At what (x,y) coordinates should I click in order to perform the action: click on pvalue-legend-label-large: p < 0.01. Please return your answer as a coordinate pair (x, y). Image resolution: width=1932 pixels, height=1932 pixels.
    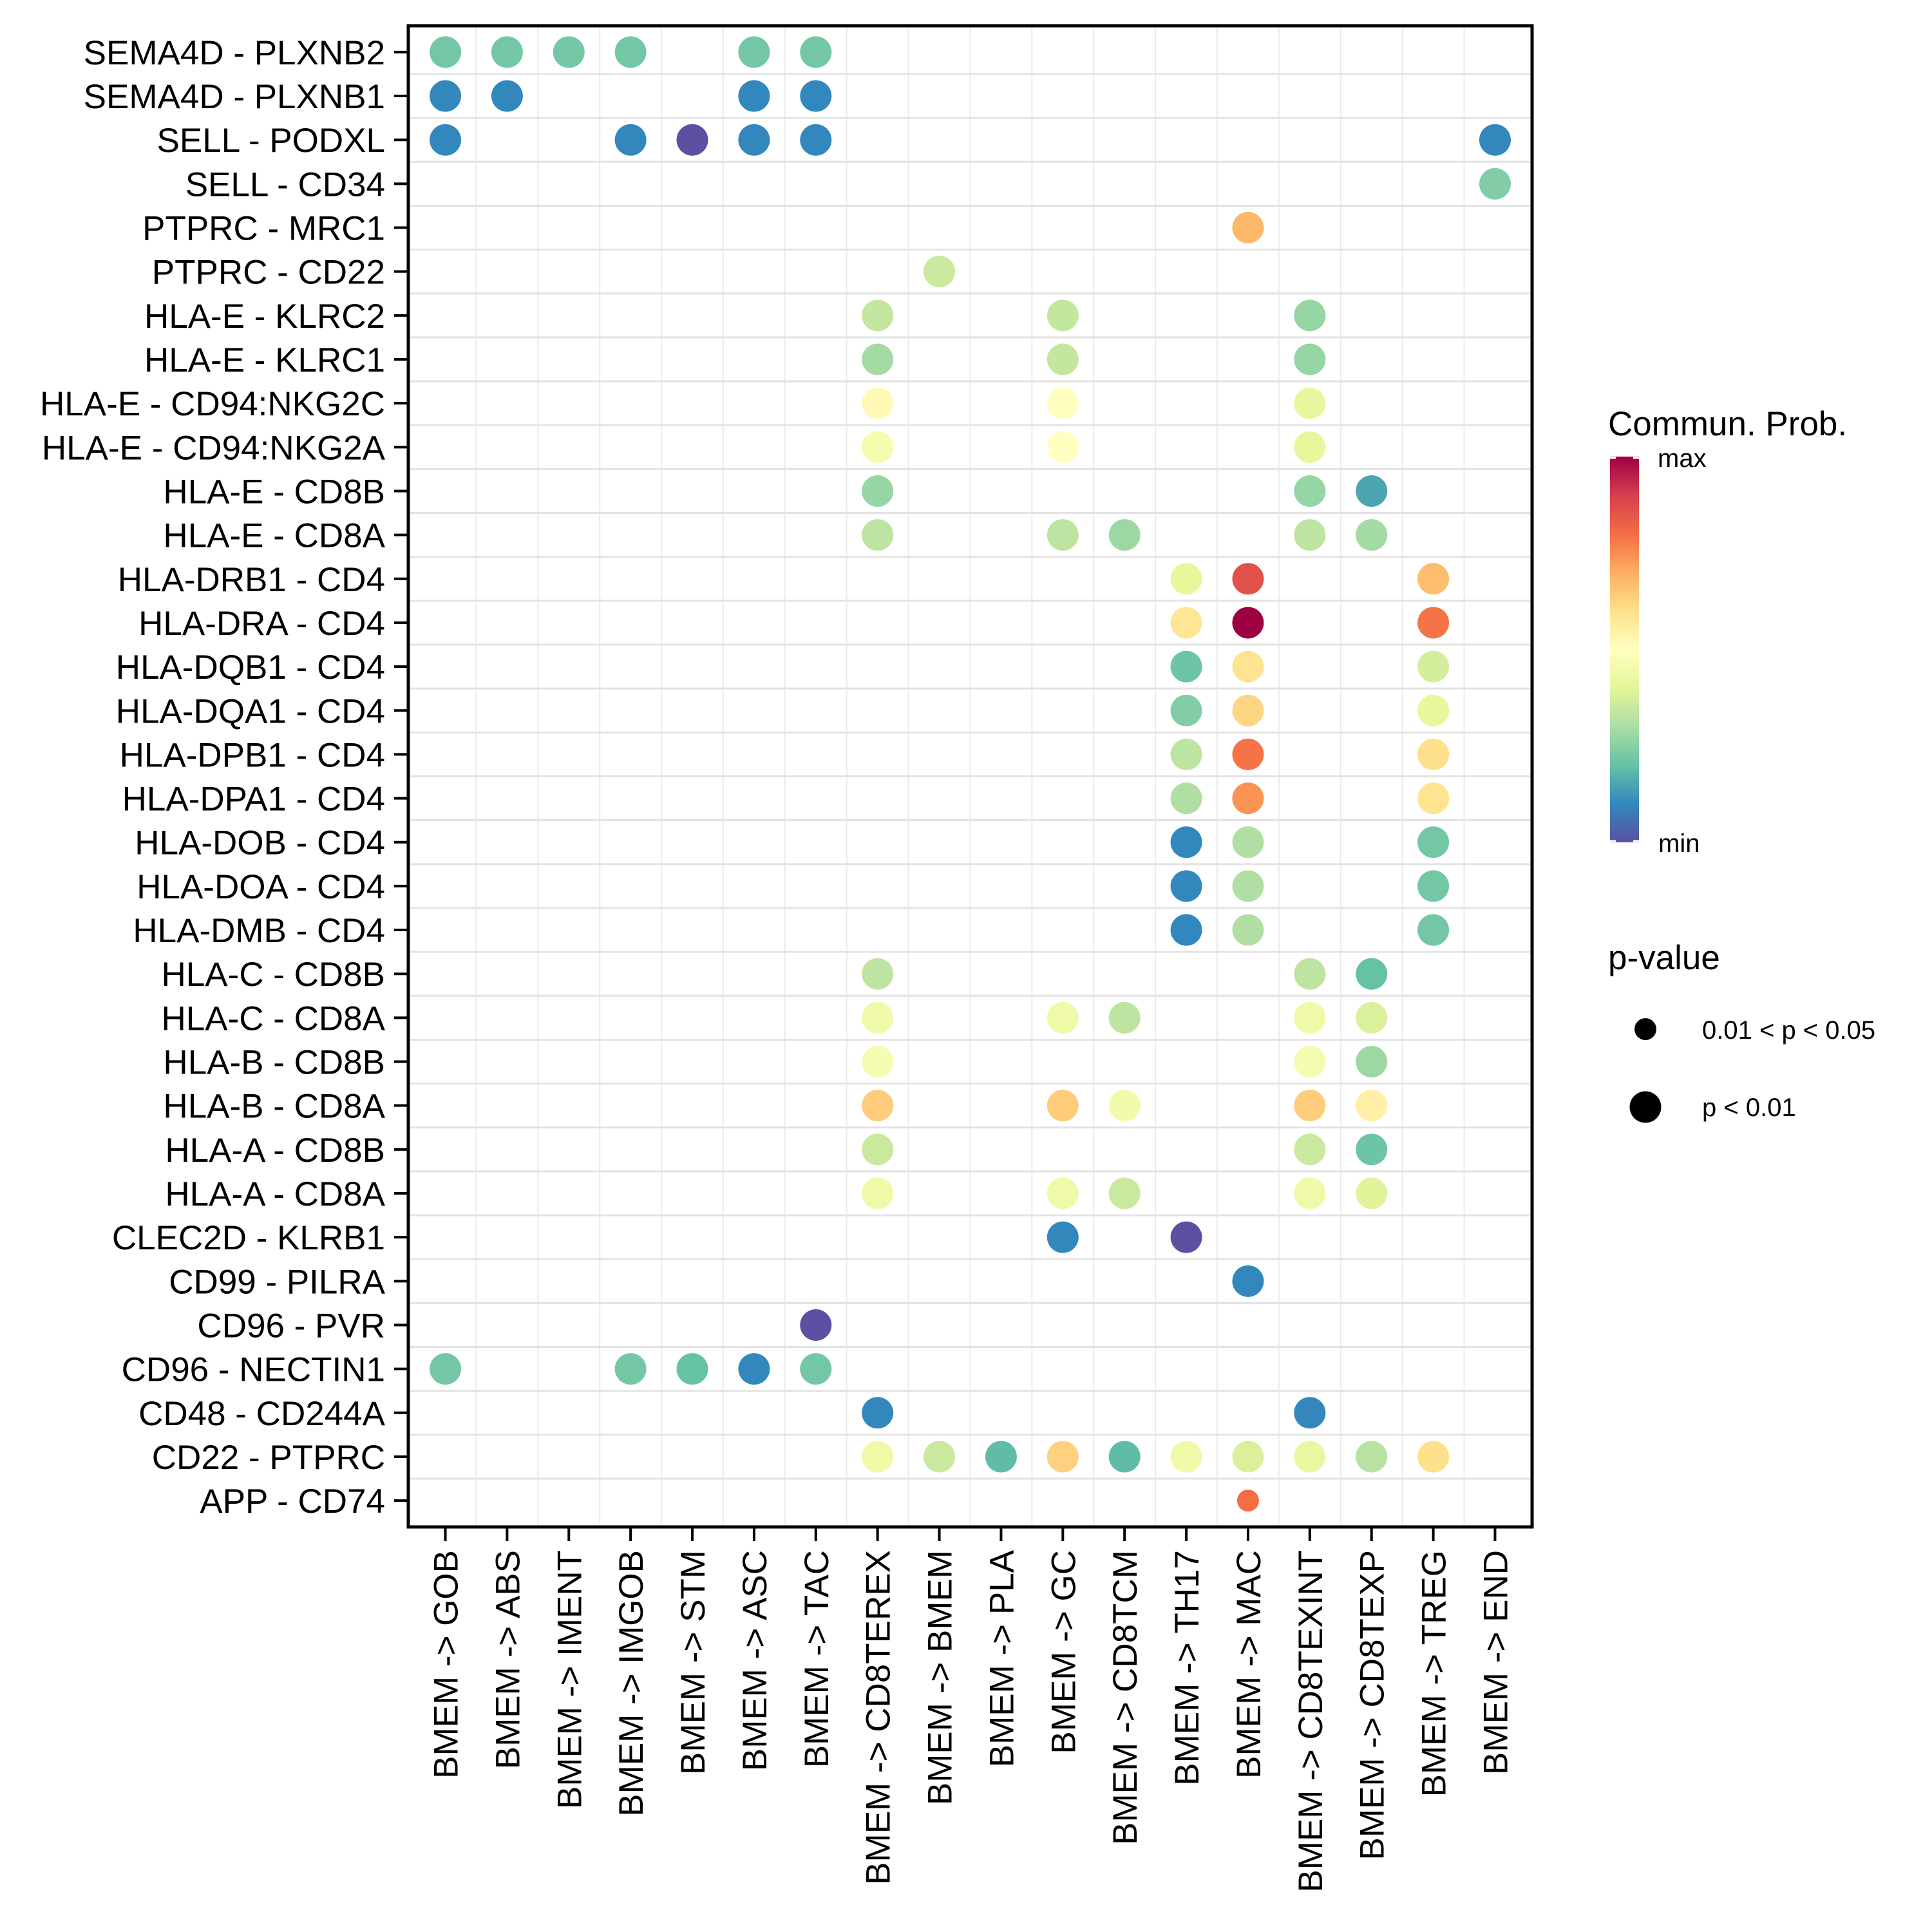
    Looking at the image, I should click on (1749, 1108).